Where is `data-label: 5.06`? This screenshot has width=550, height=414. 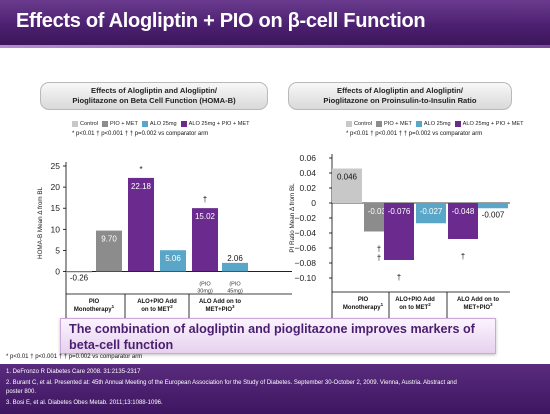 data-label: 5.06 is located at coordinates (173, 258).